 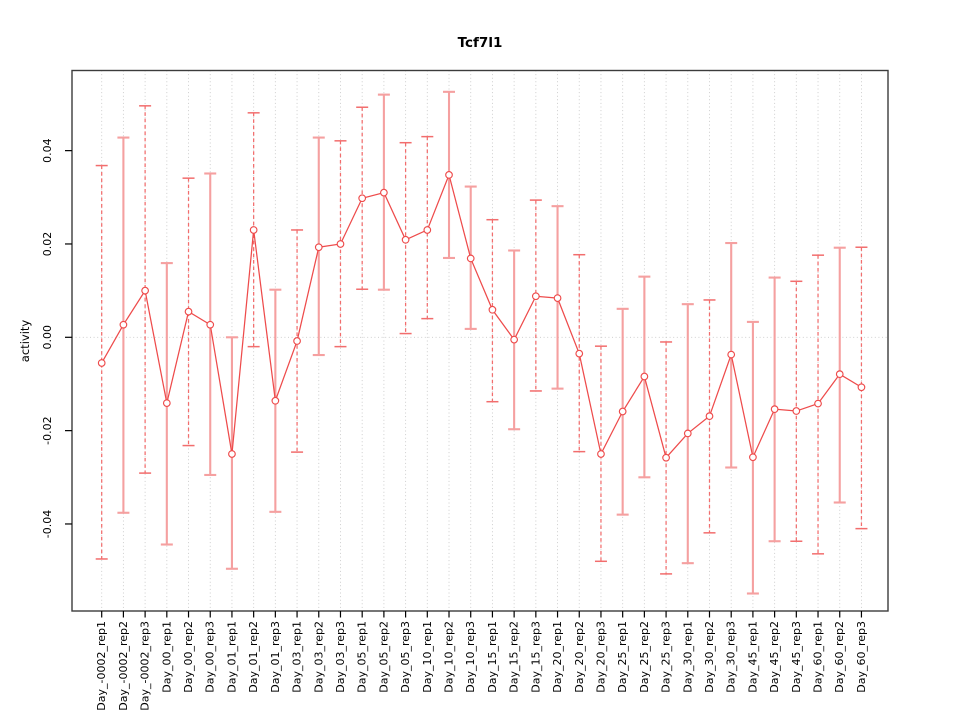 What do you see at coordinates (579, 657) in the screenshot?
I see `x-tick-label: Day_20_rep2` at bounding box center [579, 657].